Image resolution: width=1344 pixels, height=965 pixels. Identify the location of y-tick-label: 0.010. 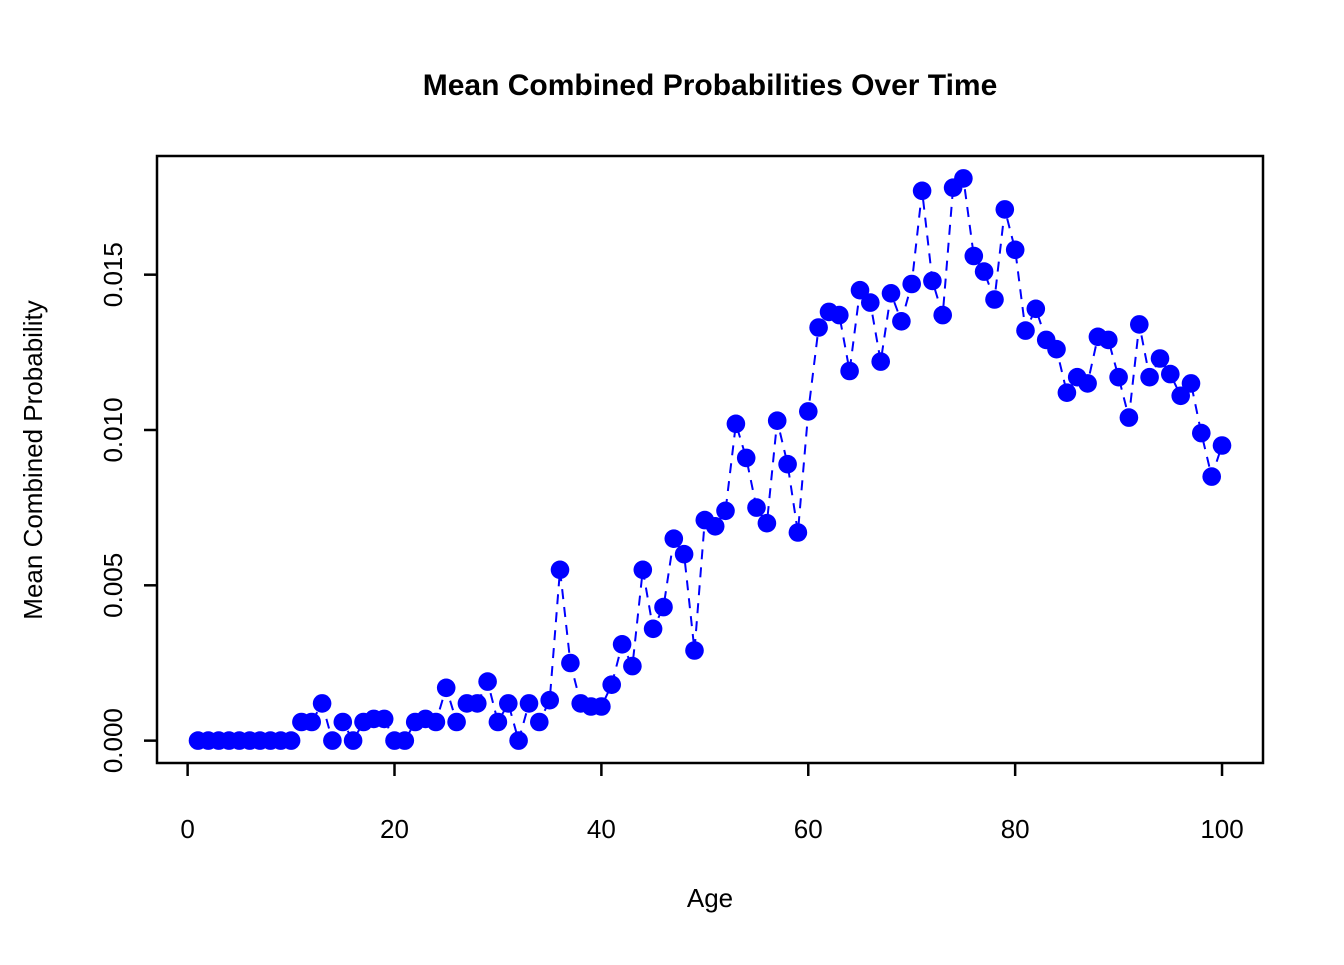
(113, 429).